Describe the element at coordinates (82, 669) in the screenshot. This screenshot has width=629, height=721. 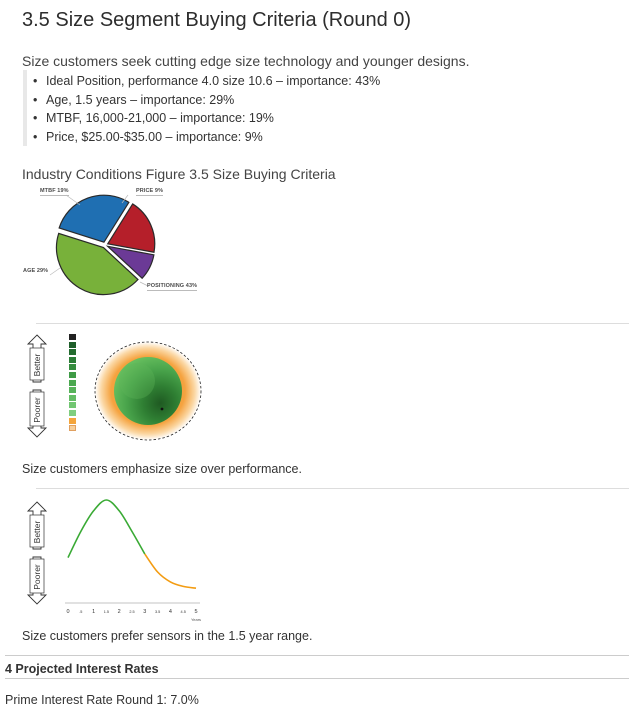
I see `interest-heading: 4 Projected Interest Rates` at that location.